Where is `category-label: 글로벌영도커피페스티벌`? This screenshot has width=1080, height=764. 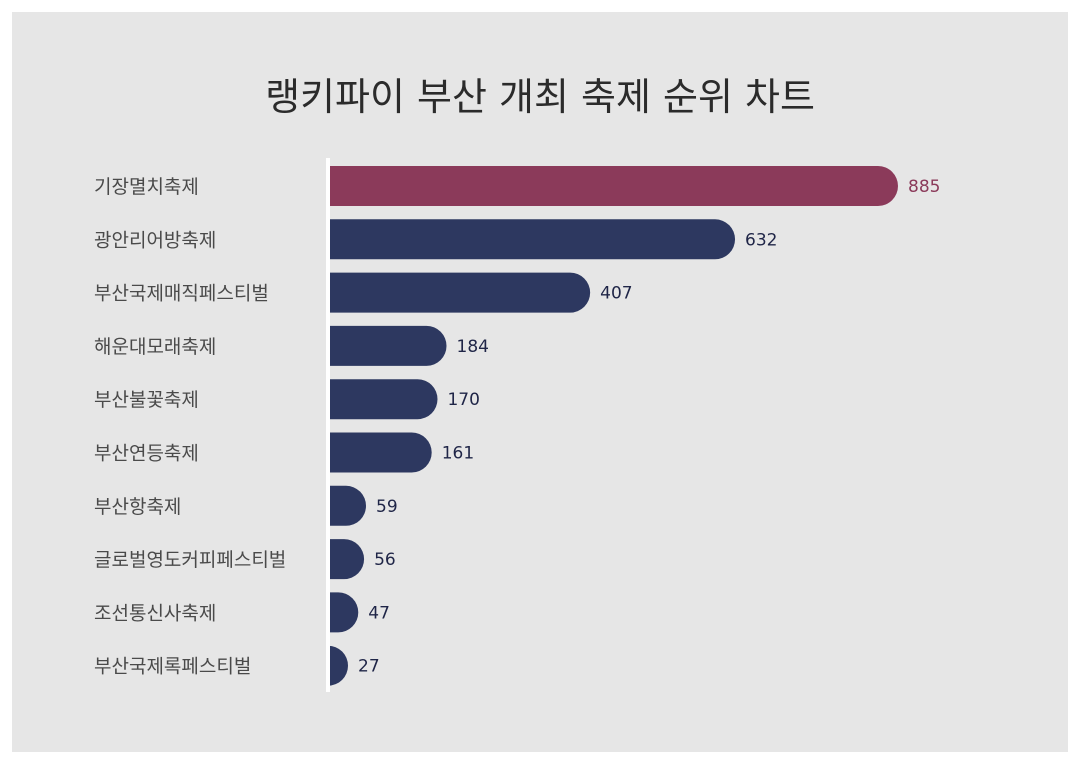
category-label: 글로벌영도커피페스티벌 is located at coordinates (190, 560).